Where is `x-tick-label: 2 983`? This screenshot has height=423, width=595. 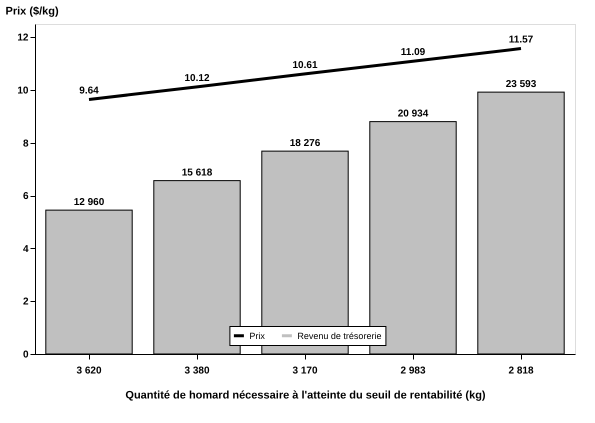 x-tick-label: 2 983 is located at coordinates (413, 371).